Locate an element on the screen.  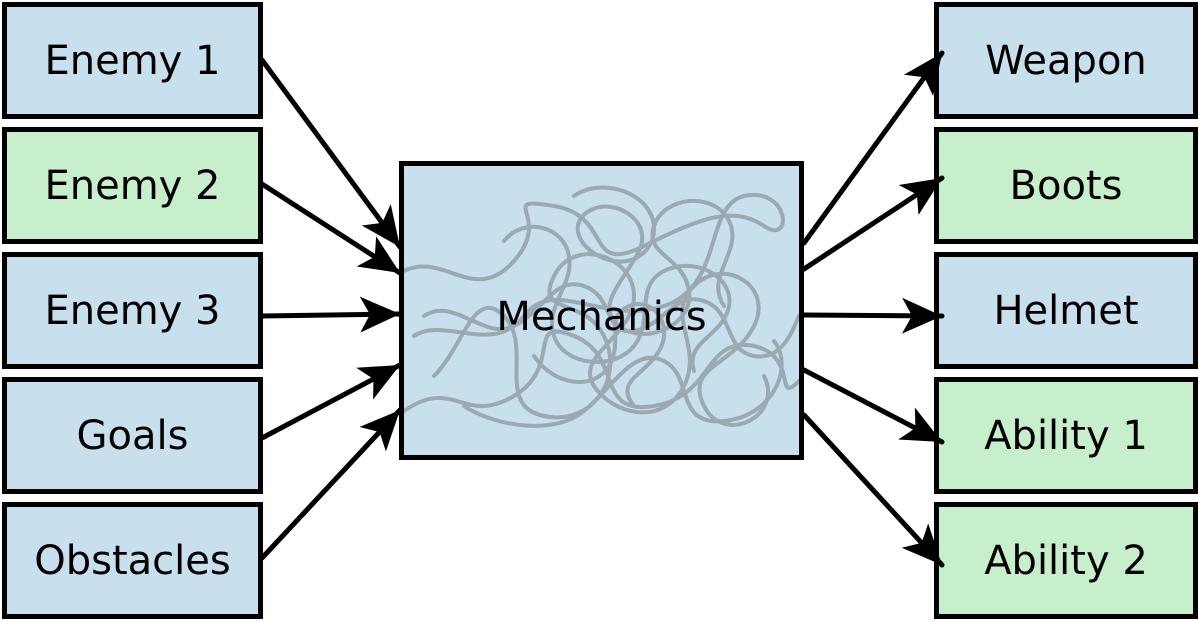
input-enemy-1: Enemy 1 is located at coordinates (132, 60).